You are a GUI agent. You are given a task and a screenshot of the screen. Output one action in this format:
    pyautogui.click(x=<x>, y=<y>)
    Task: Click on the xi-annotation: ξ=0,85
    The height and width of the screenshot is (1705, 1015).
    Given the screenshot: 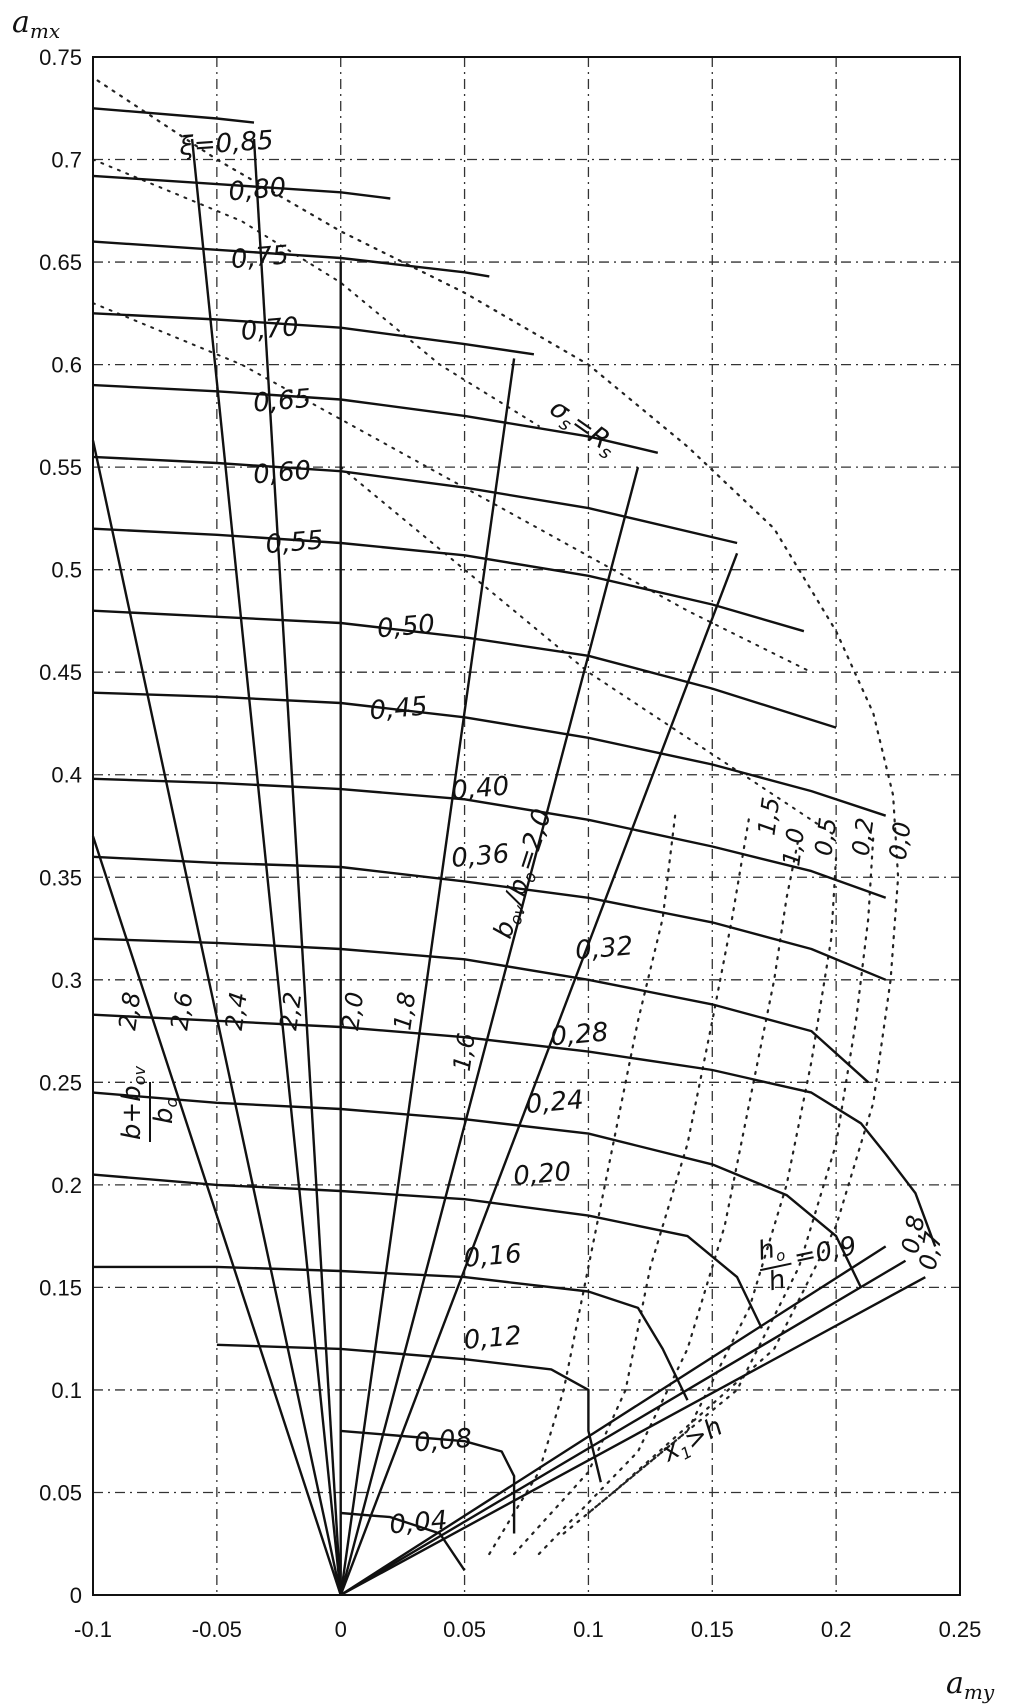 What is the action you would take?
    pyautogui.click(x=225, y=143)
    